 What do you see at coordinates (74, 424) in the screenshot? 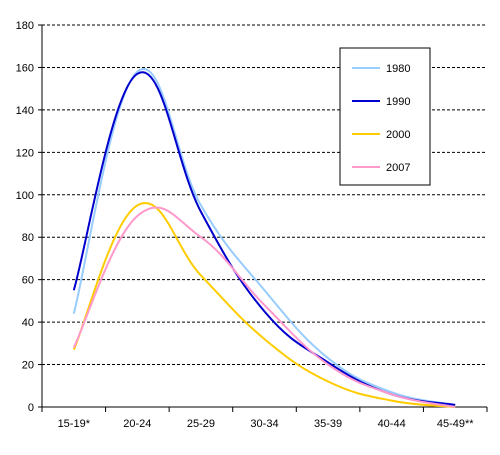
I see `x-tick-label: 15-19*` at bounding box center [74, 424].